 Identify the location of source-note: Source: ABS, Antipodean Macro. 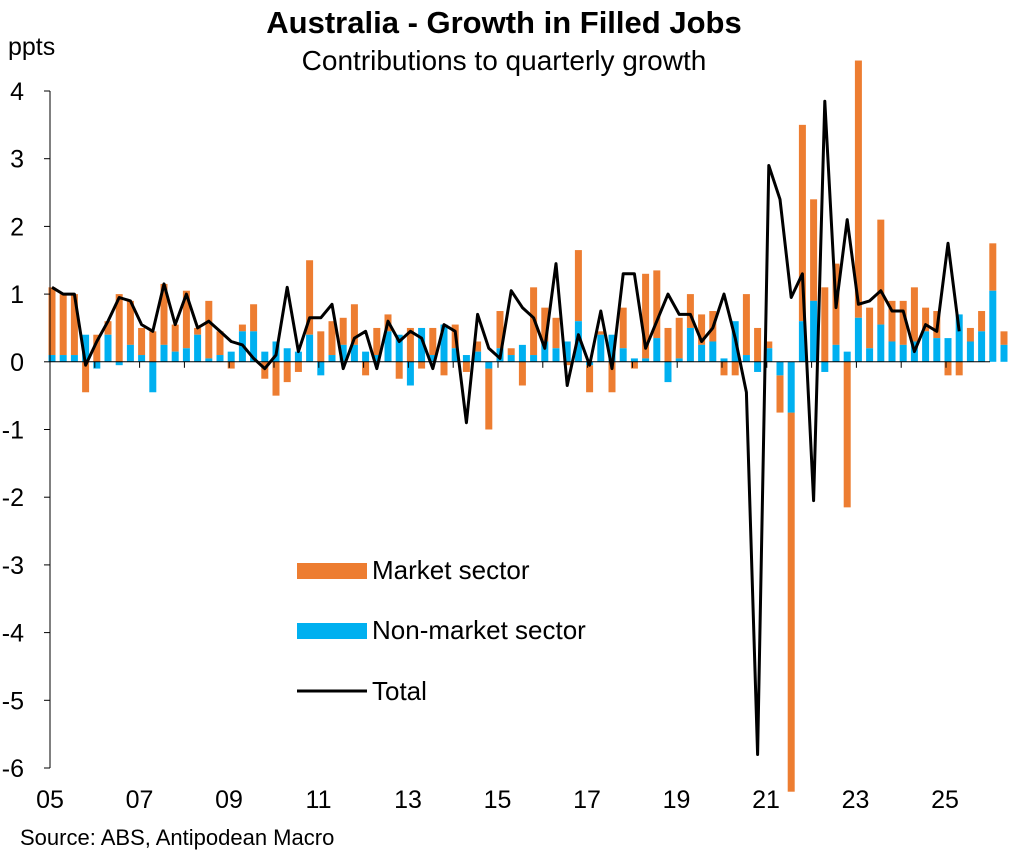
(177, 837).